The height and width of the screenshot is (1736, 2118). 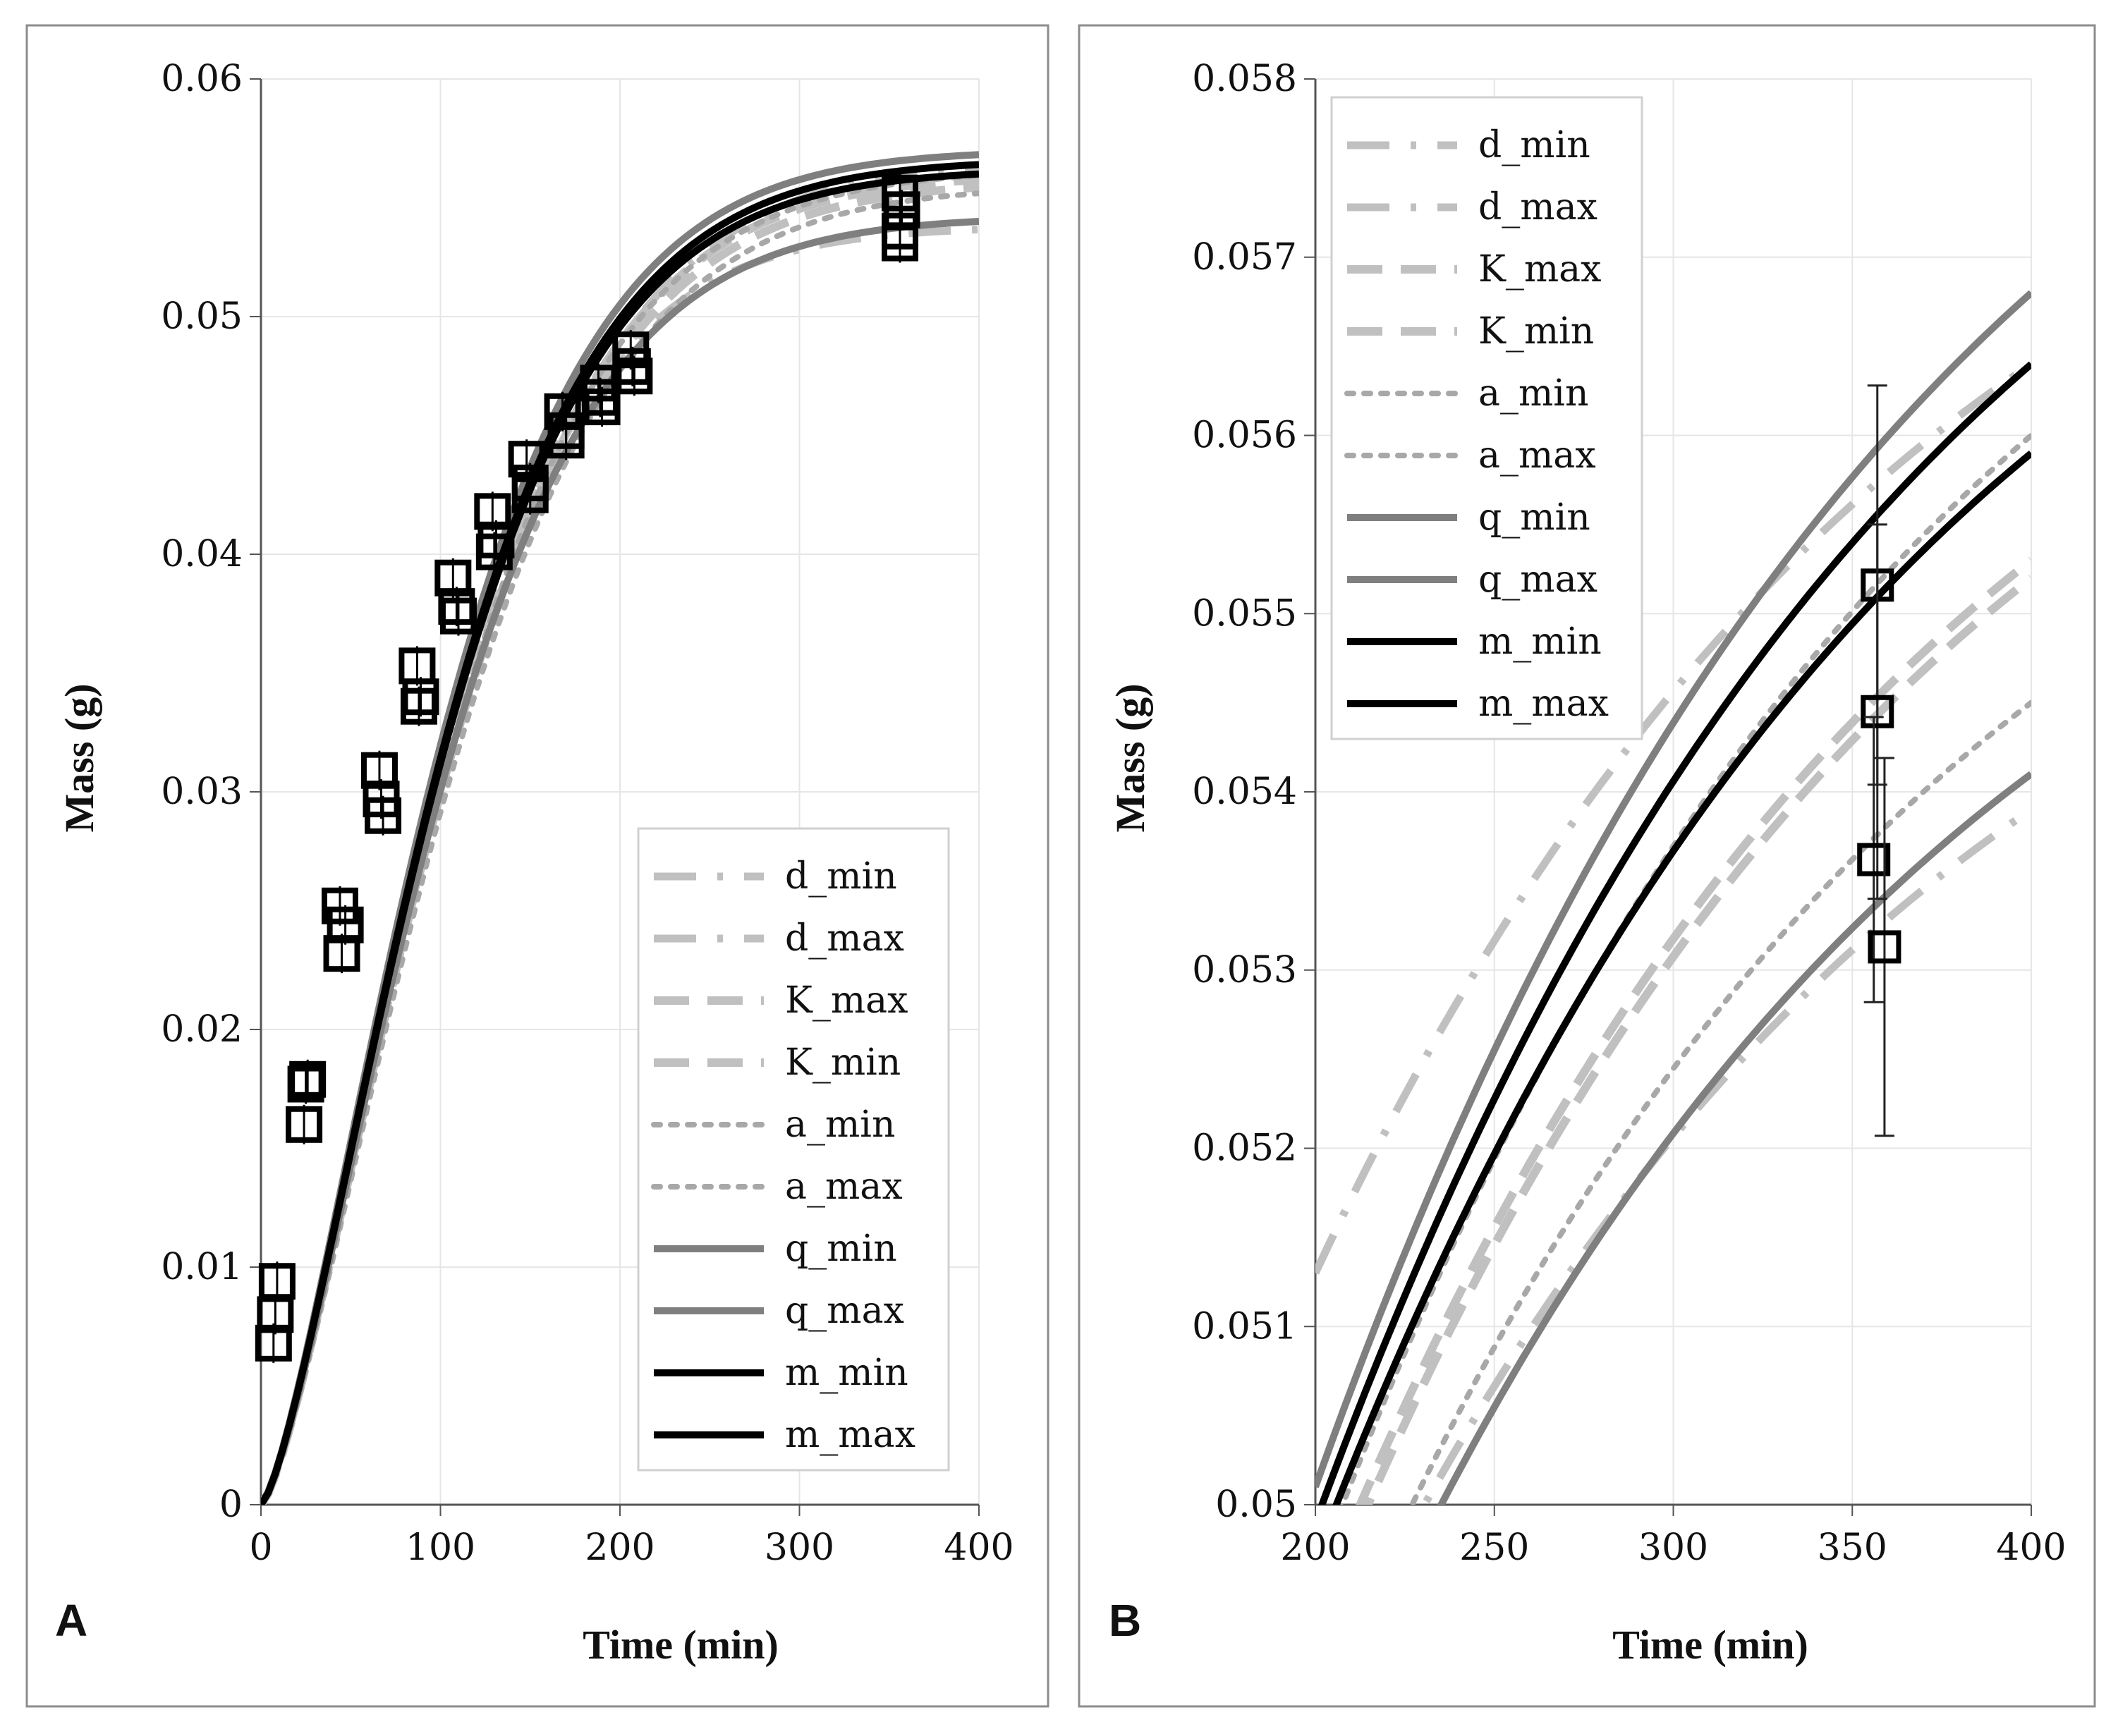 I want to click on a-legend-label-q_min: q_min, so click(x=841, y=1249).